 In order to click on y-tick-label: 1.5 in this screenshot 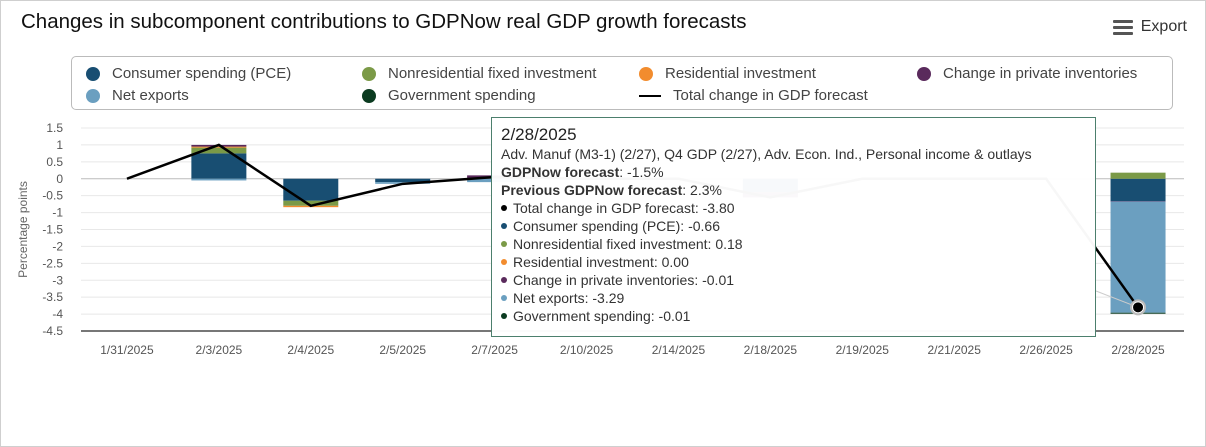, I will do `click(54, 128)`.